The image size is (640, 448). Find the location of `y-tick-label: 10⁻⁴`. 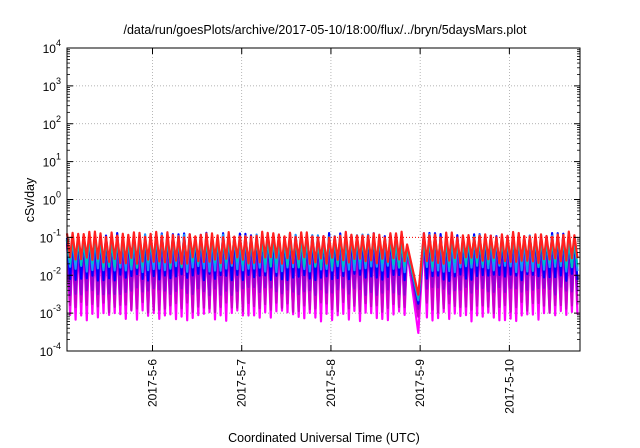

y-tick-label: 10⁻⁴ is located at coordinates (50, 350).